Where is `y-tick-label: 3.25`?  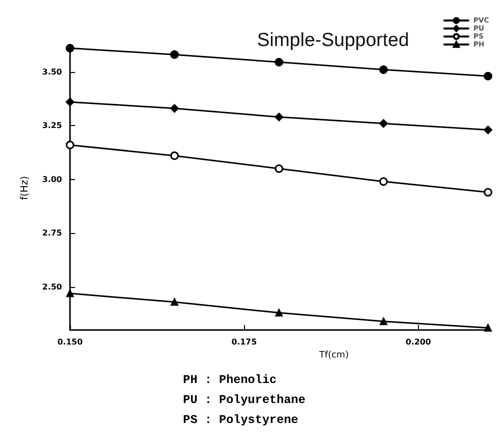
y-tick-label: 3.25 is located at coordinates (52, 125).